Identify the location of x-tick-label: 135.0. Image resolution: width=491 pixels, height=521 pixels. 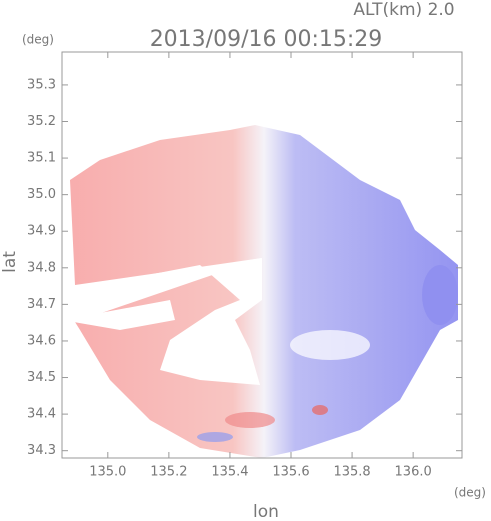
(107, 472).